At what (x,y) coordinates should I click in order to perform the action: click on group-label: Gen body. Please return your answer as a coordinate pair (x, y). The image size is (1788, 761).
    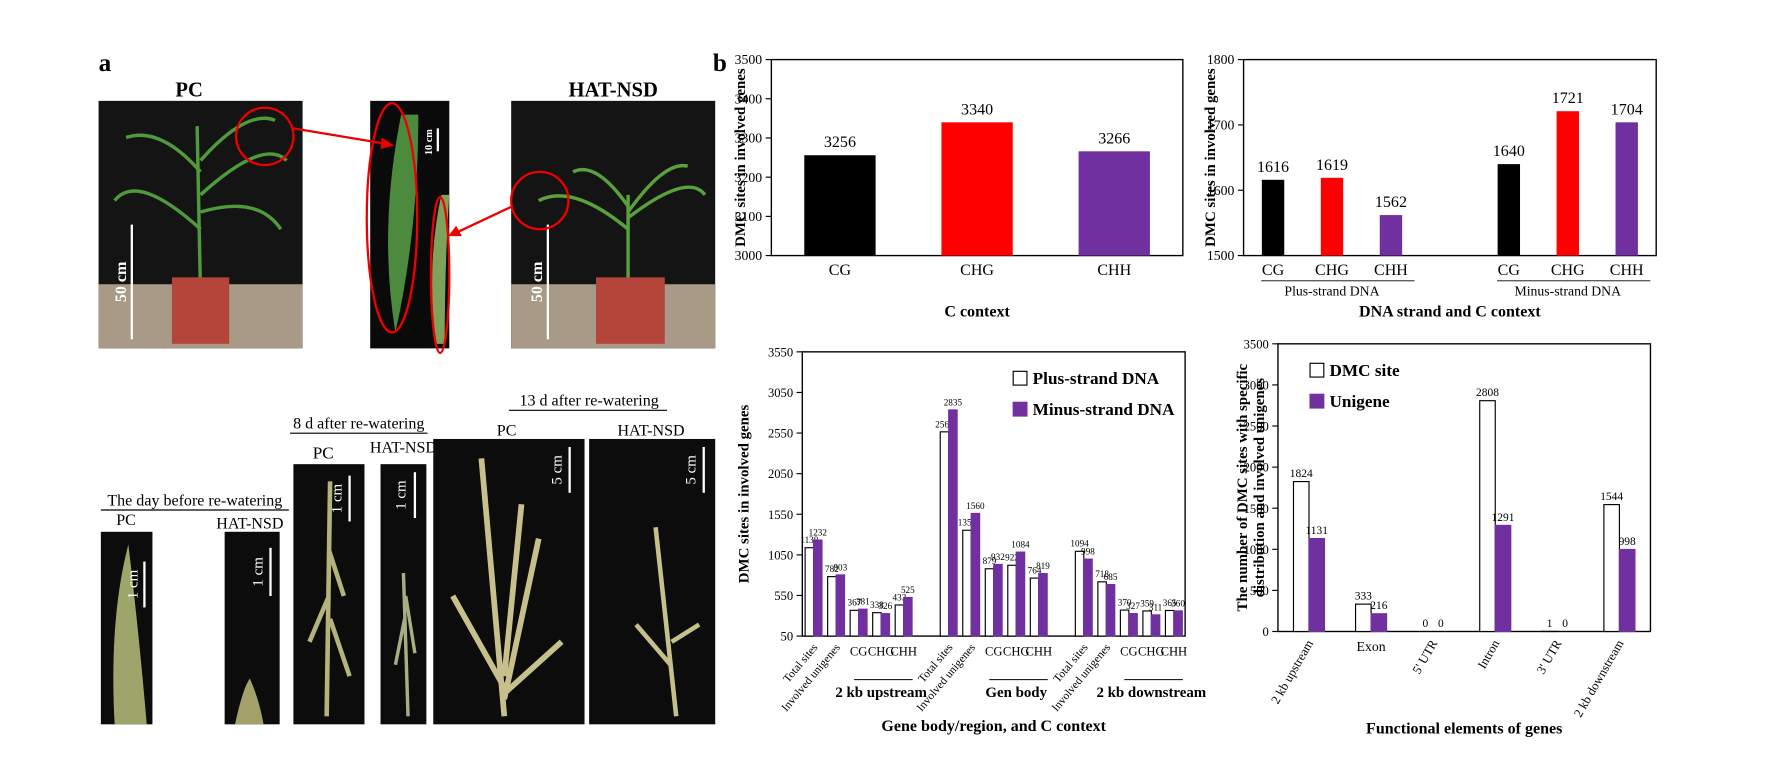
    Looking at the image, I should click on (1016, 693).